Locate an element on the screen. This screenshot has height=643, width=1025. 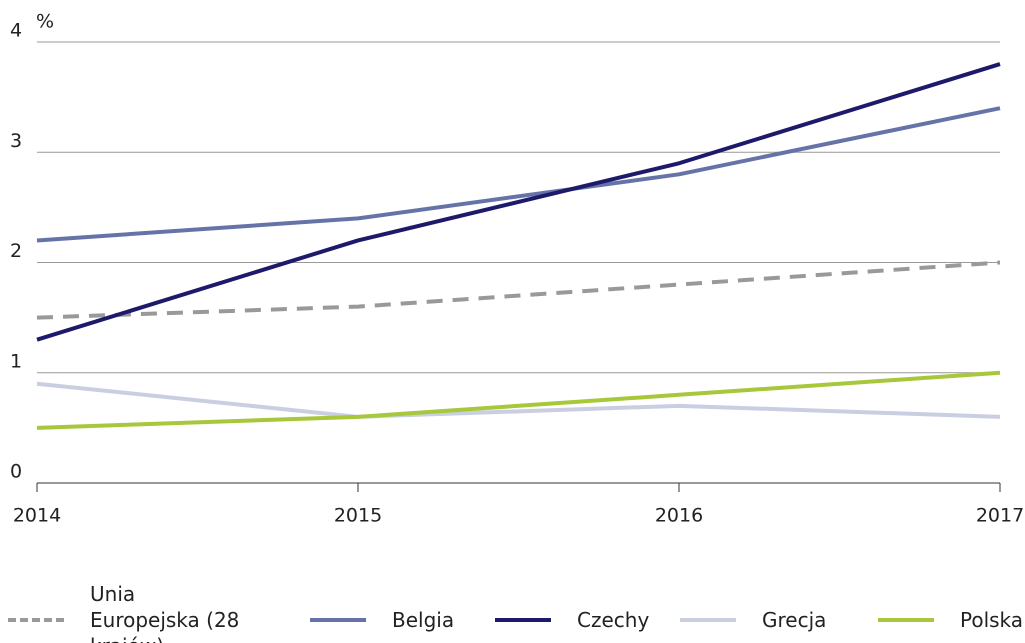
y-axis-label: % is located at coordinates (45, 22).